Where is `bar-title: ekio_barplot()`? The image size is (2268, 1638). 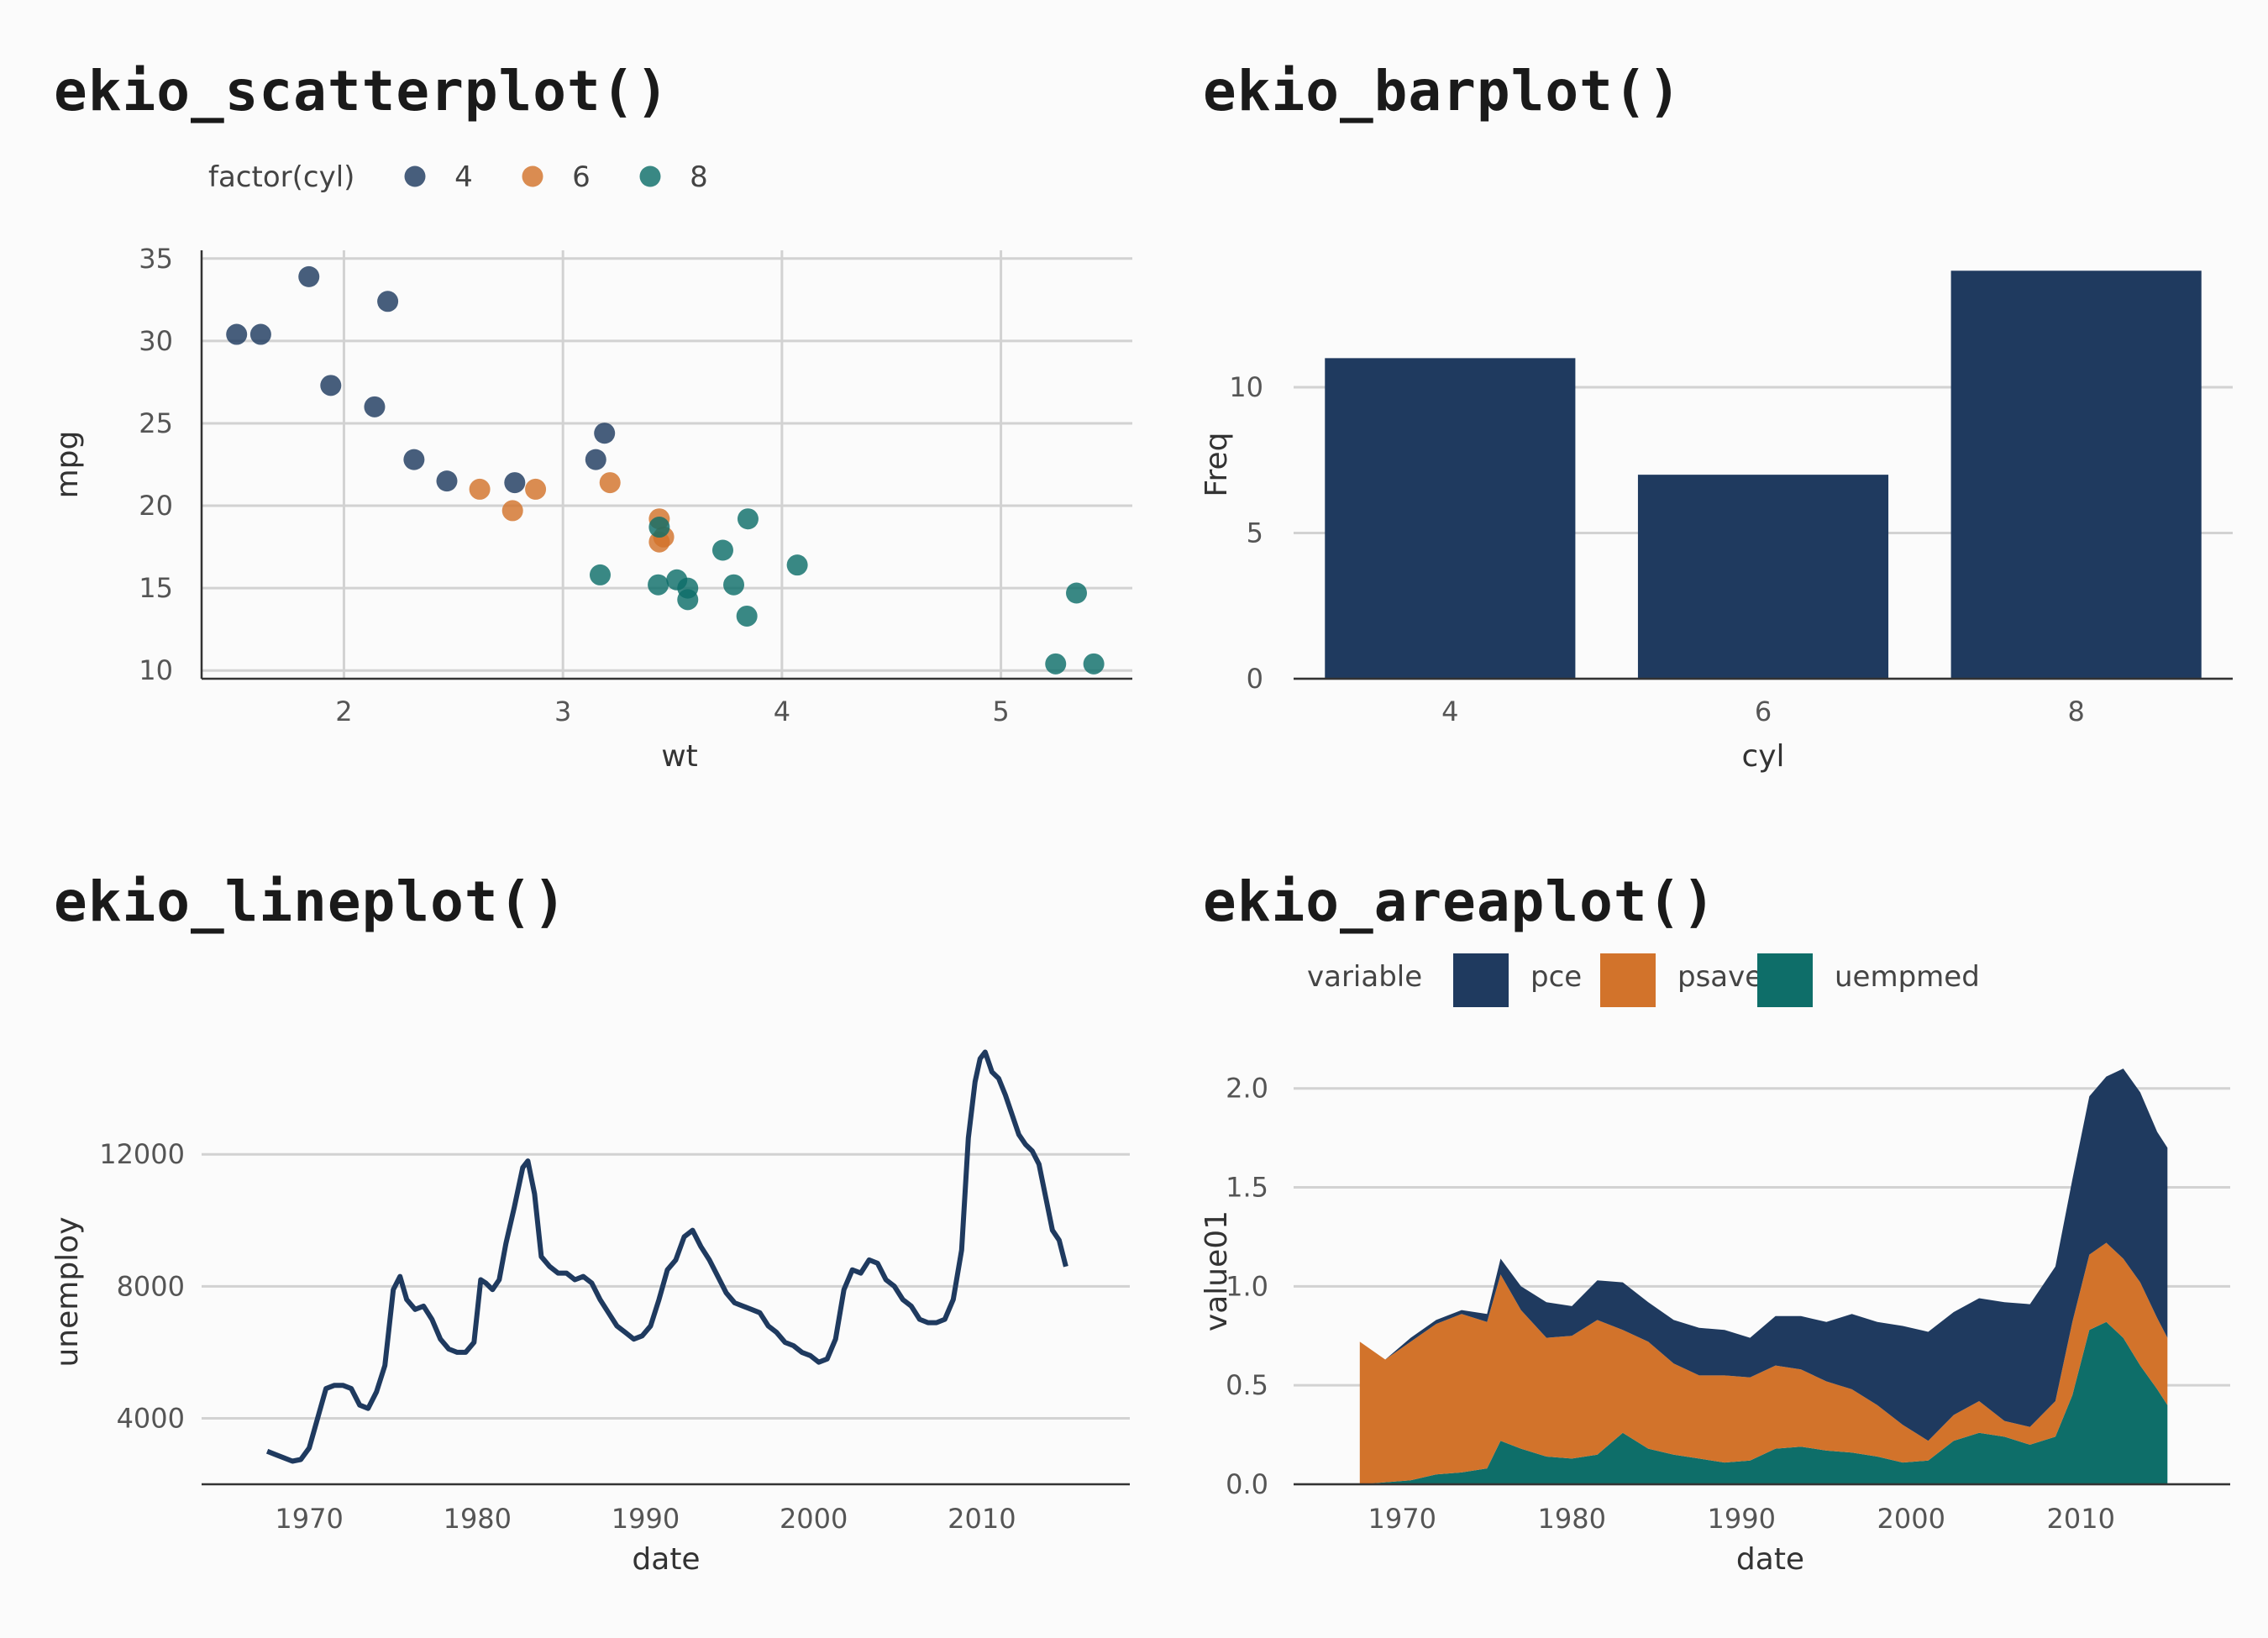
bar-title: ekio_barplot() is located at coordinates (1443, 91).